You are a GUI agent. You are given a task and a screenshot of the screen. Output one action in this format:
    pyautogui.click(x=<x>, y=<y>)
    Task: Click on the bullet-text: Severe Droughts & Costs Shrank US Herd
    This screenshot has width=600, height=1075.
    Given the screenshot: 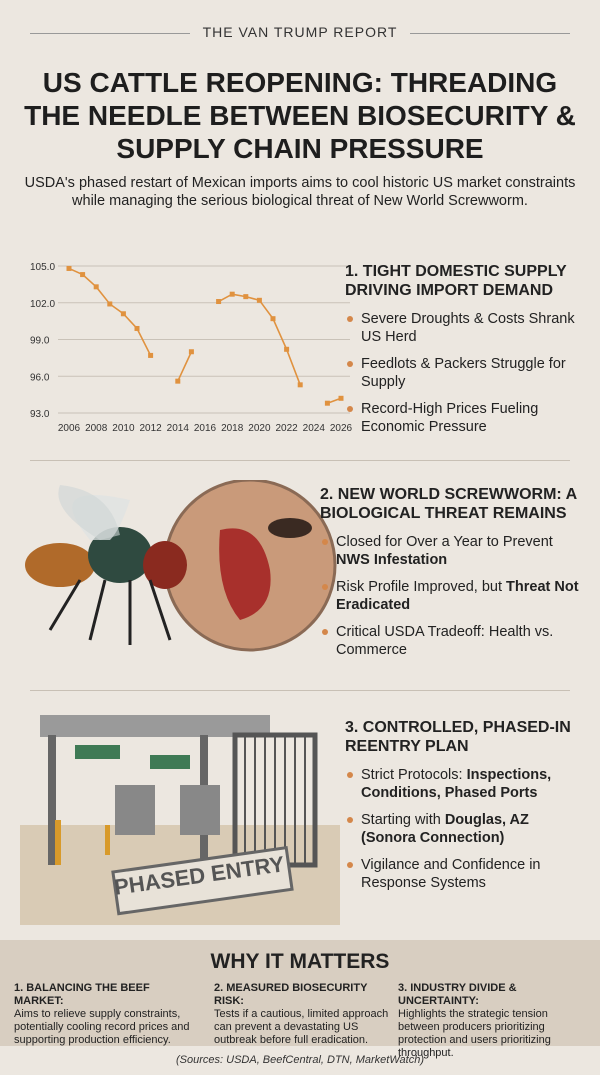 What is the action you would take?
    pyautogui.click(x=468, y=328)
    